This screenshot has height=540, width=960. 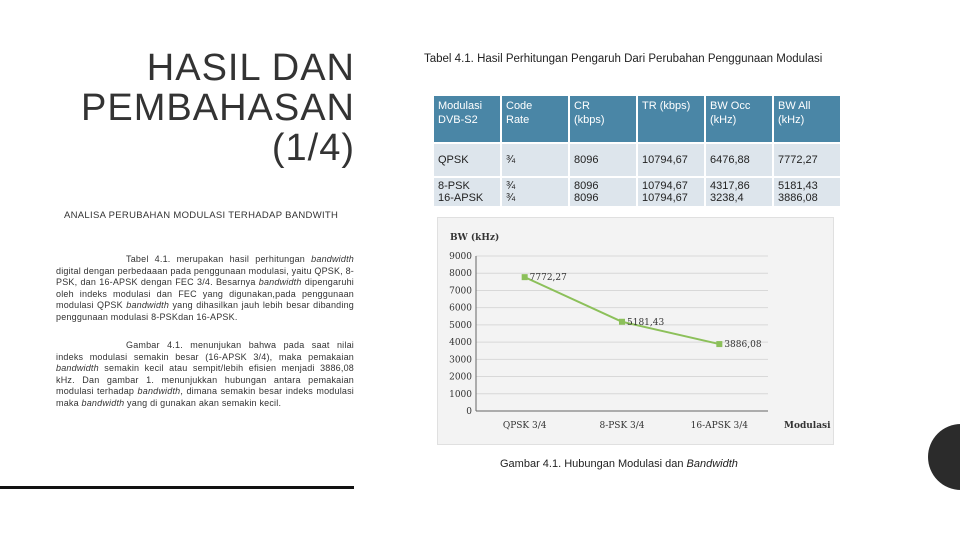 What do you see at coordinates (177, 487) in the screenshot?
I see `divider-line` at bounding box center [177, 487].